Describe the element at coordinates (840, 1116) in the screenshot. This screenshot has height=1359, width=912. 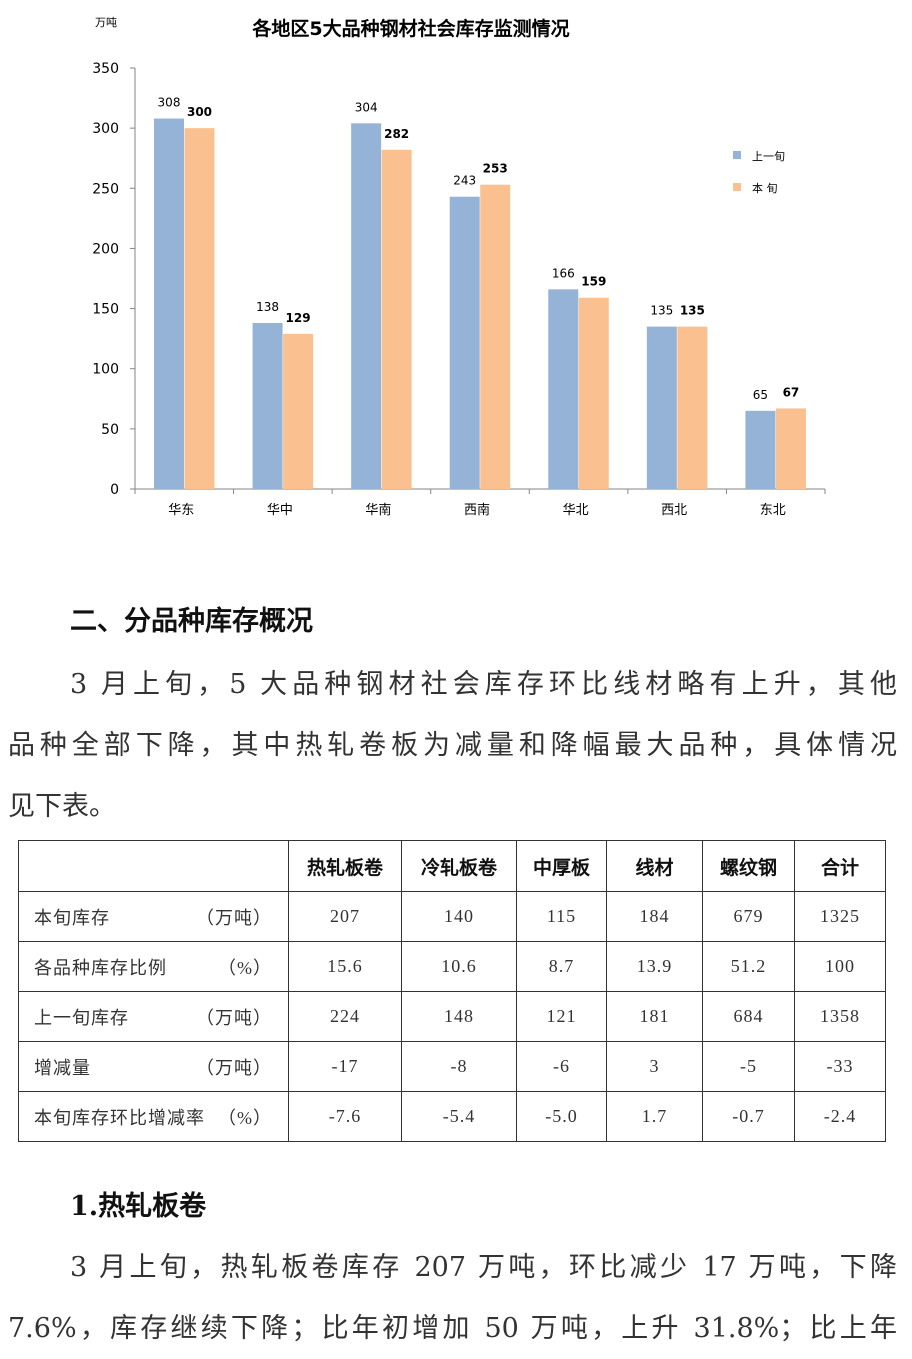
I see `table-cell: -2.4` at that location.